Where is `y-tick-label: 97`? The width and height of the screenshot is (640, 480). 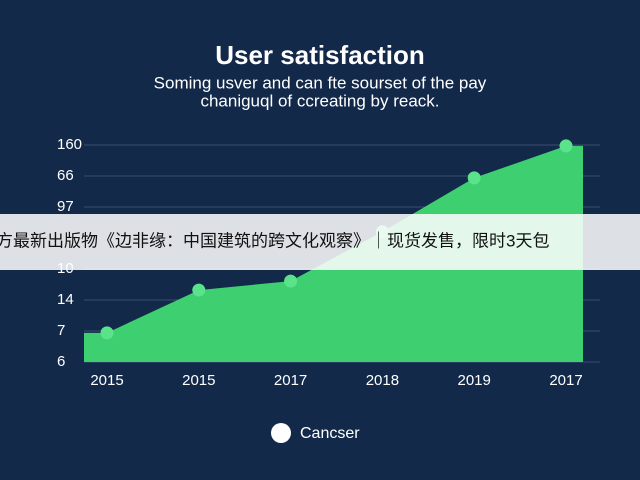 y-tick-label: 97 is located at coordinates (65, 206).